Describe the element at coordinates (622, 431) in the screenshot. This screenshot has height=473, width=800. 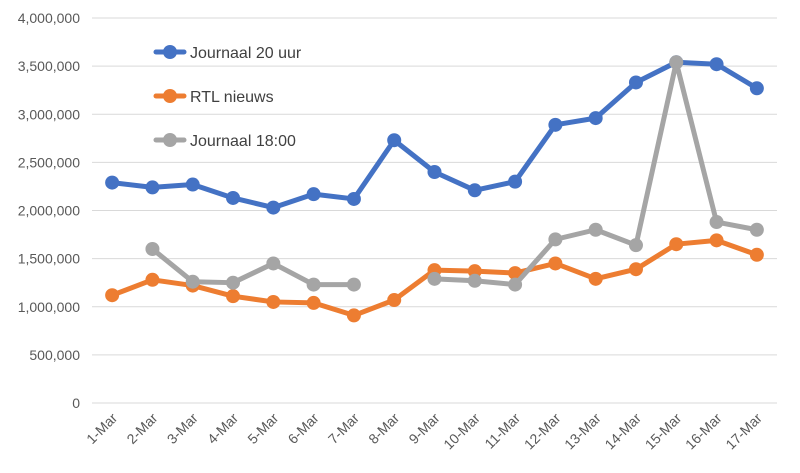
I see `x-tick-label: 14-Mar` at that location.